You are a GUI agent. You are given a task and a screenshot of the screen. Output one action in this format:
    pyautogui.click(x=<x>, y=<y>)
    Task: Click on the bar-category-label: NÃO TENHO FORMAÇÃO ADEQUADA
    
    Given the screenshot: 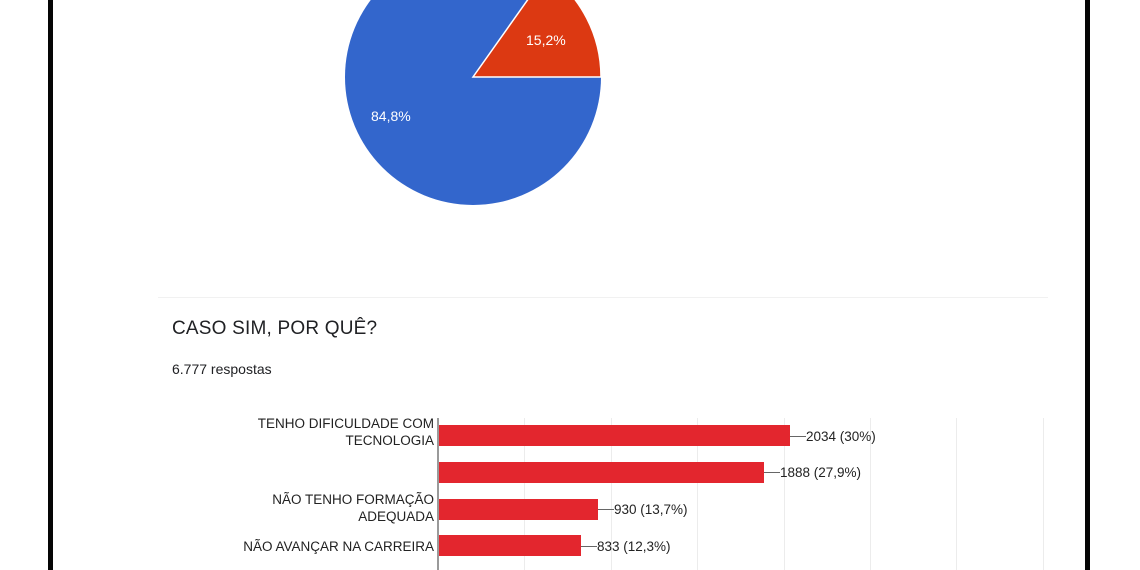 What is the action you would take?
    pyautogui.click(x=353, y=508)
    